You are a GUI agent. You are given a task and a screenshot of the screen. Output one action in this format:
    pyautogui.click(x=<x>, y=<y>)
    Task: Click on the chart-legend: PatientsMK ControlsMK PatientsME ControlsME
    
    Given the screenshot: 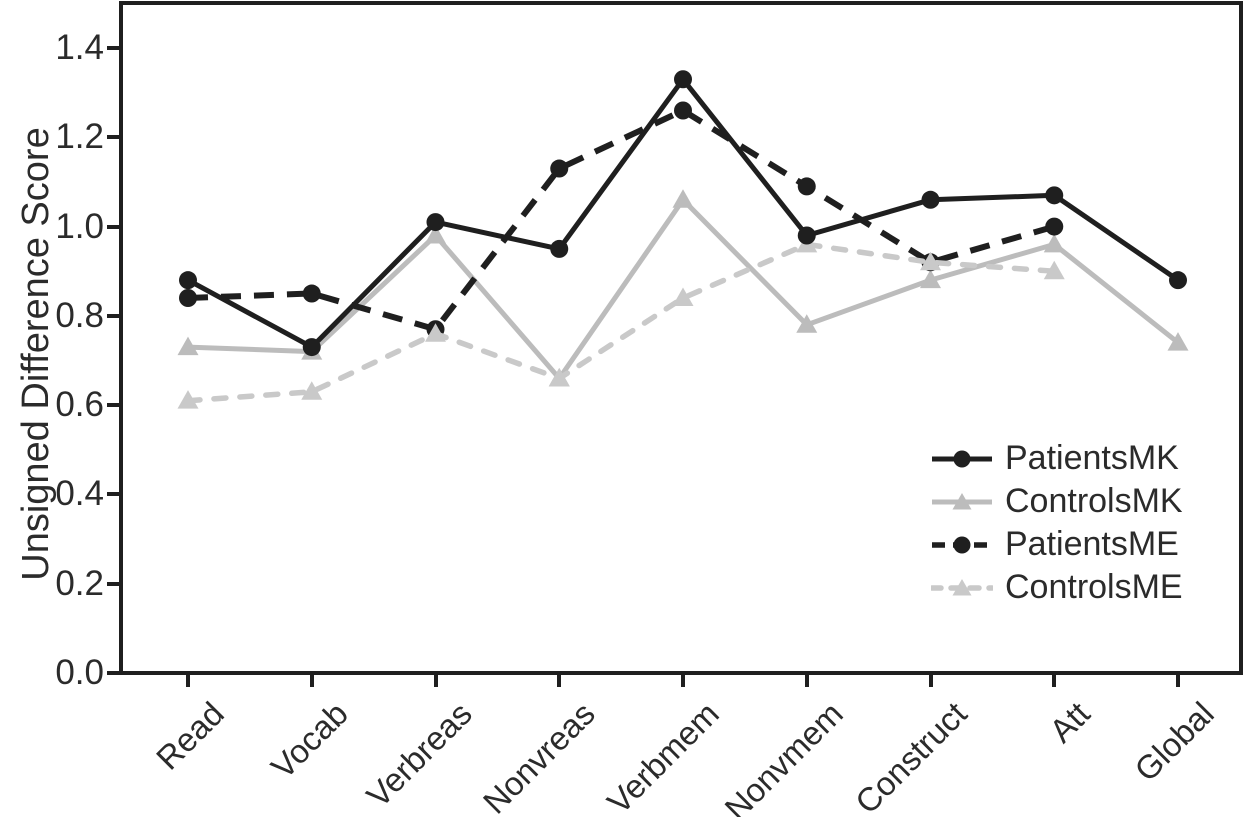 What is the action you would take?
    pyautogui.click(x=1057, y=523)
    